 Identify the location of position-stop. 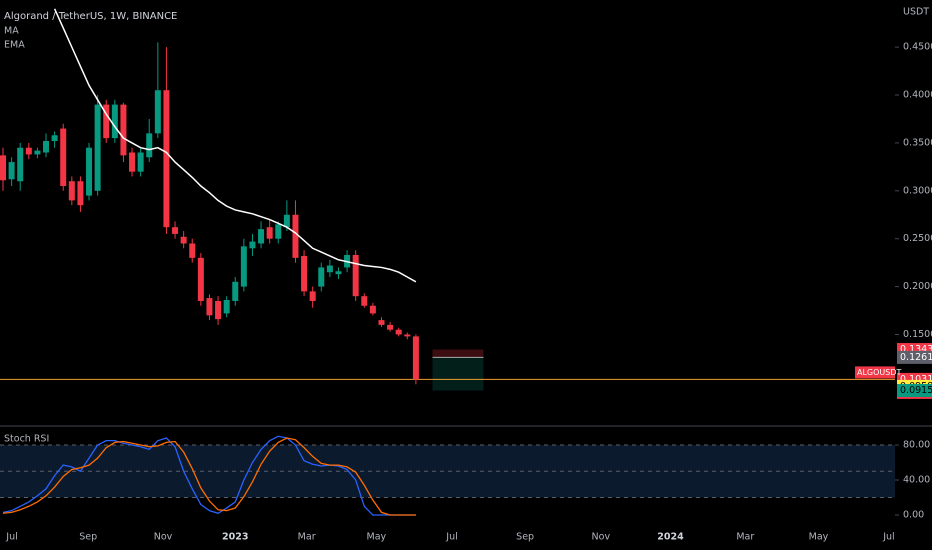
(458, 353).